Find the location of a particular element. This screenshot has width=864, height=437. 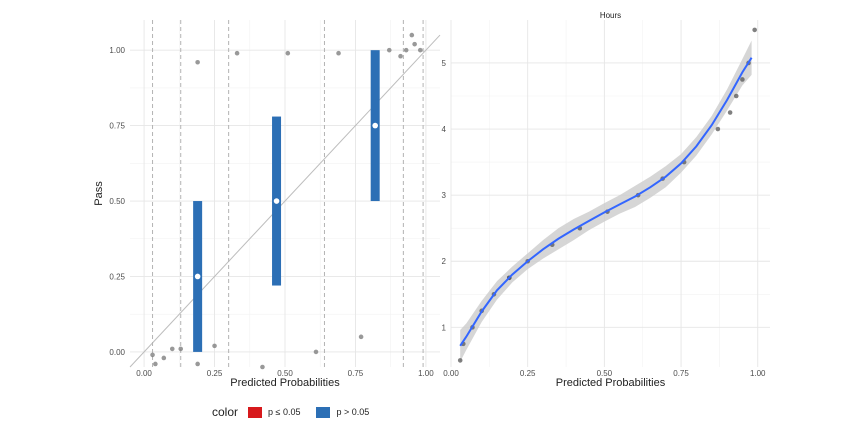

legend-label-not-significant: p > 0.05 is located at coordinates (353, 412).